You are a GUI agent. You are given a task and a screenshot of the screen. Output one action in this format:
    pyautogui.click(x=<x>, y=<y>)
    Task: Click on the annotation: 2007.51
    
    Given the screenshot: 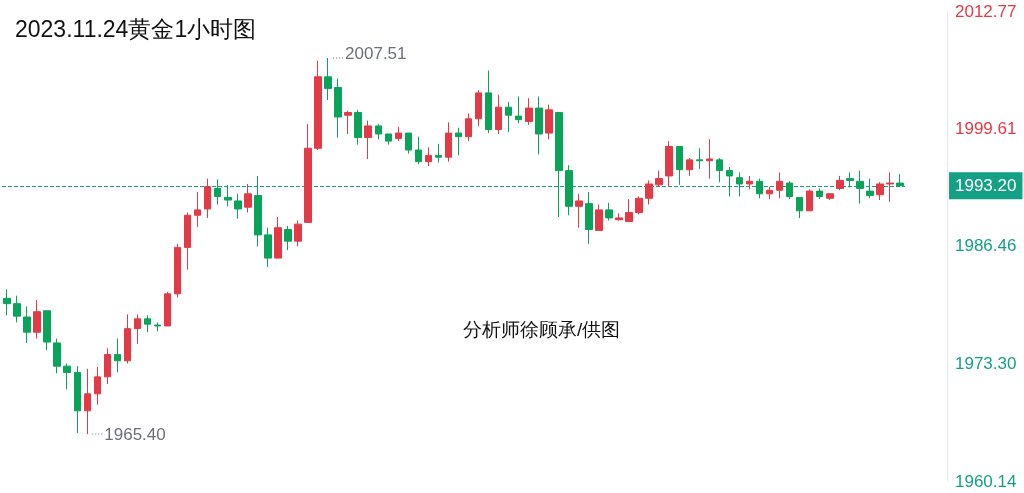 What is the action you would take?
    pyautogui.click(x=376, y=54)
    